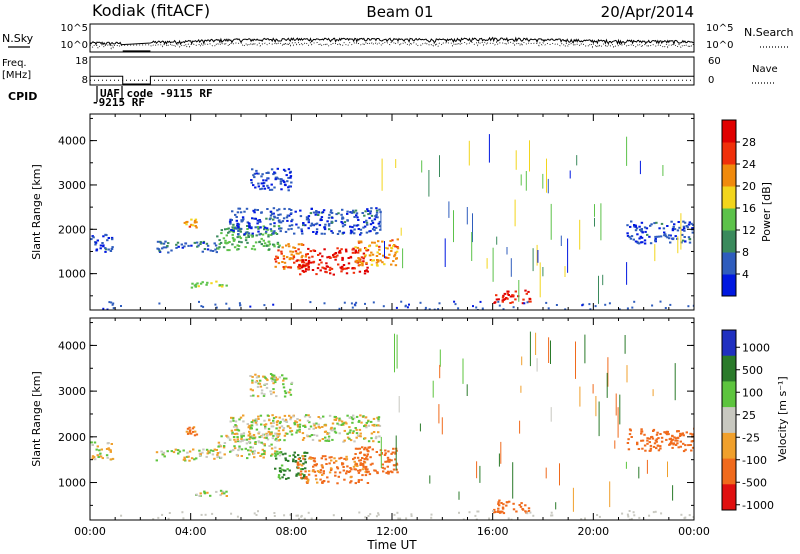 The image size is (800, 554). What do you see at coordinates (758, 505) in the screenshot?
I see `velocity-colorbar-tick-label: -1000` at bounding box center [758, 505].